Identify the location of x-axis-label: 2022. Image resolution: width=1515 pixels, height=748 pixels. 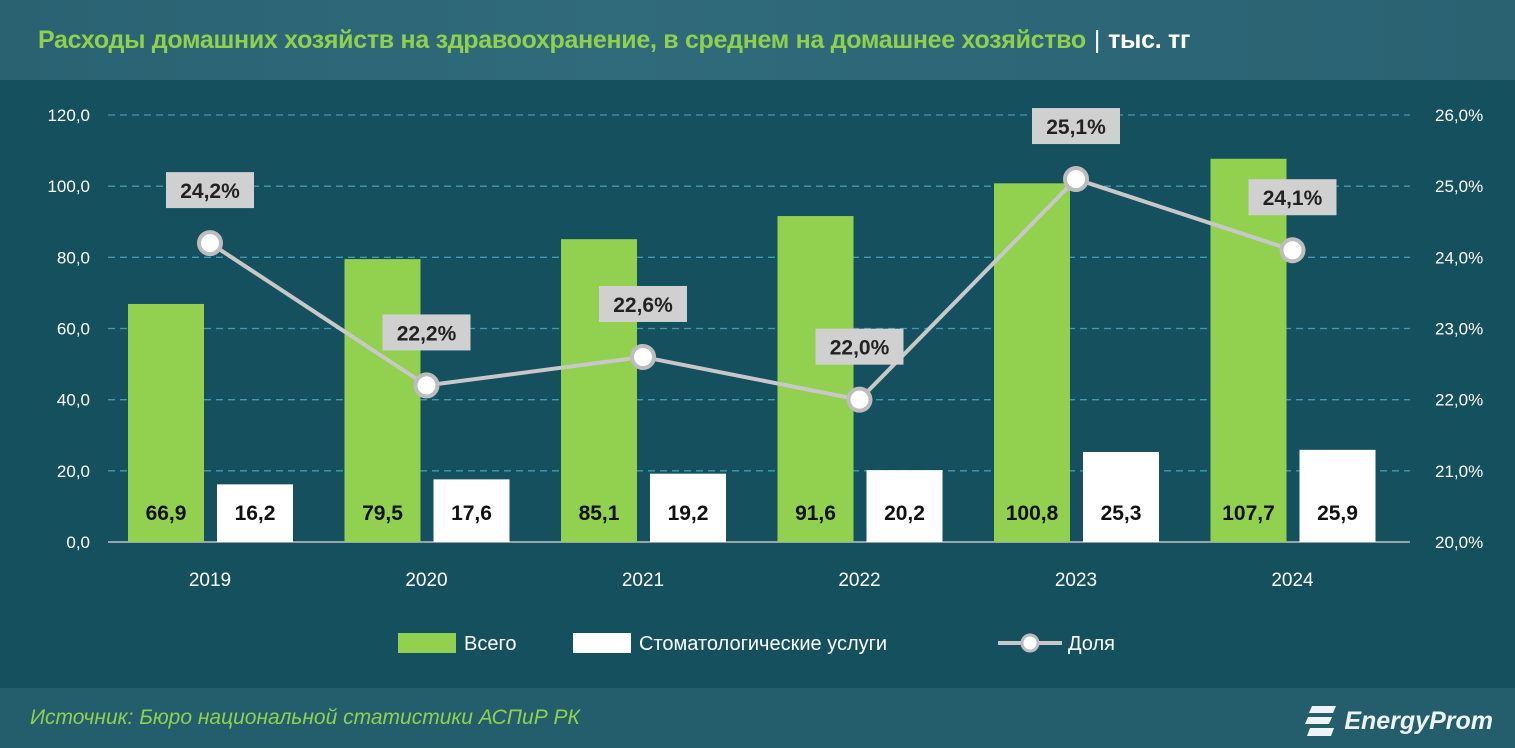
(859, 580).